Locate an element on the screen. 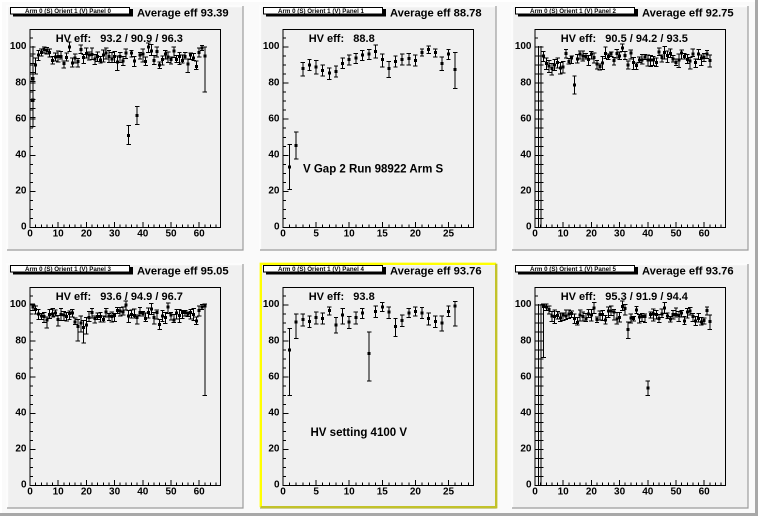  svg-text: Average eff 93.39 is located at coordinates (183, 14).